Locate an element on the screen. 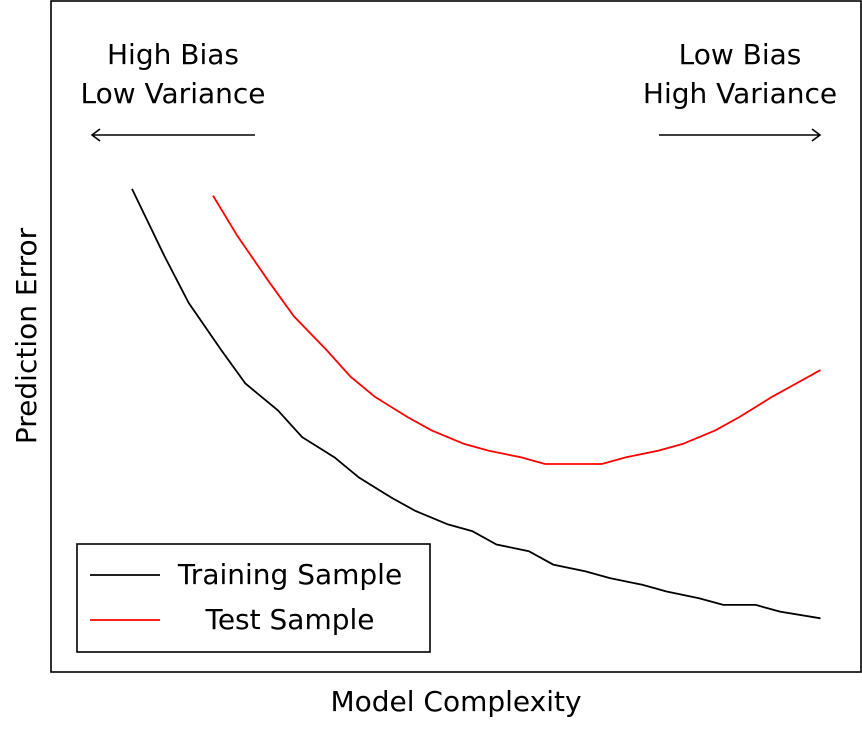 The height and width of the screenshot is (731, 862). legend: Training Sample Test Sample is located at coordinates (253, 598).